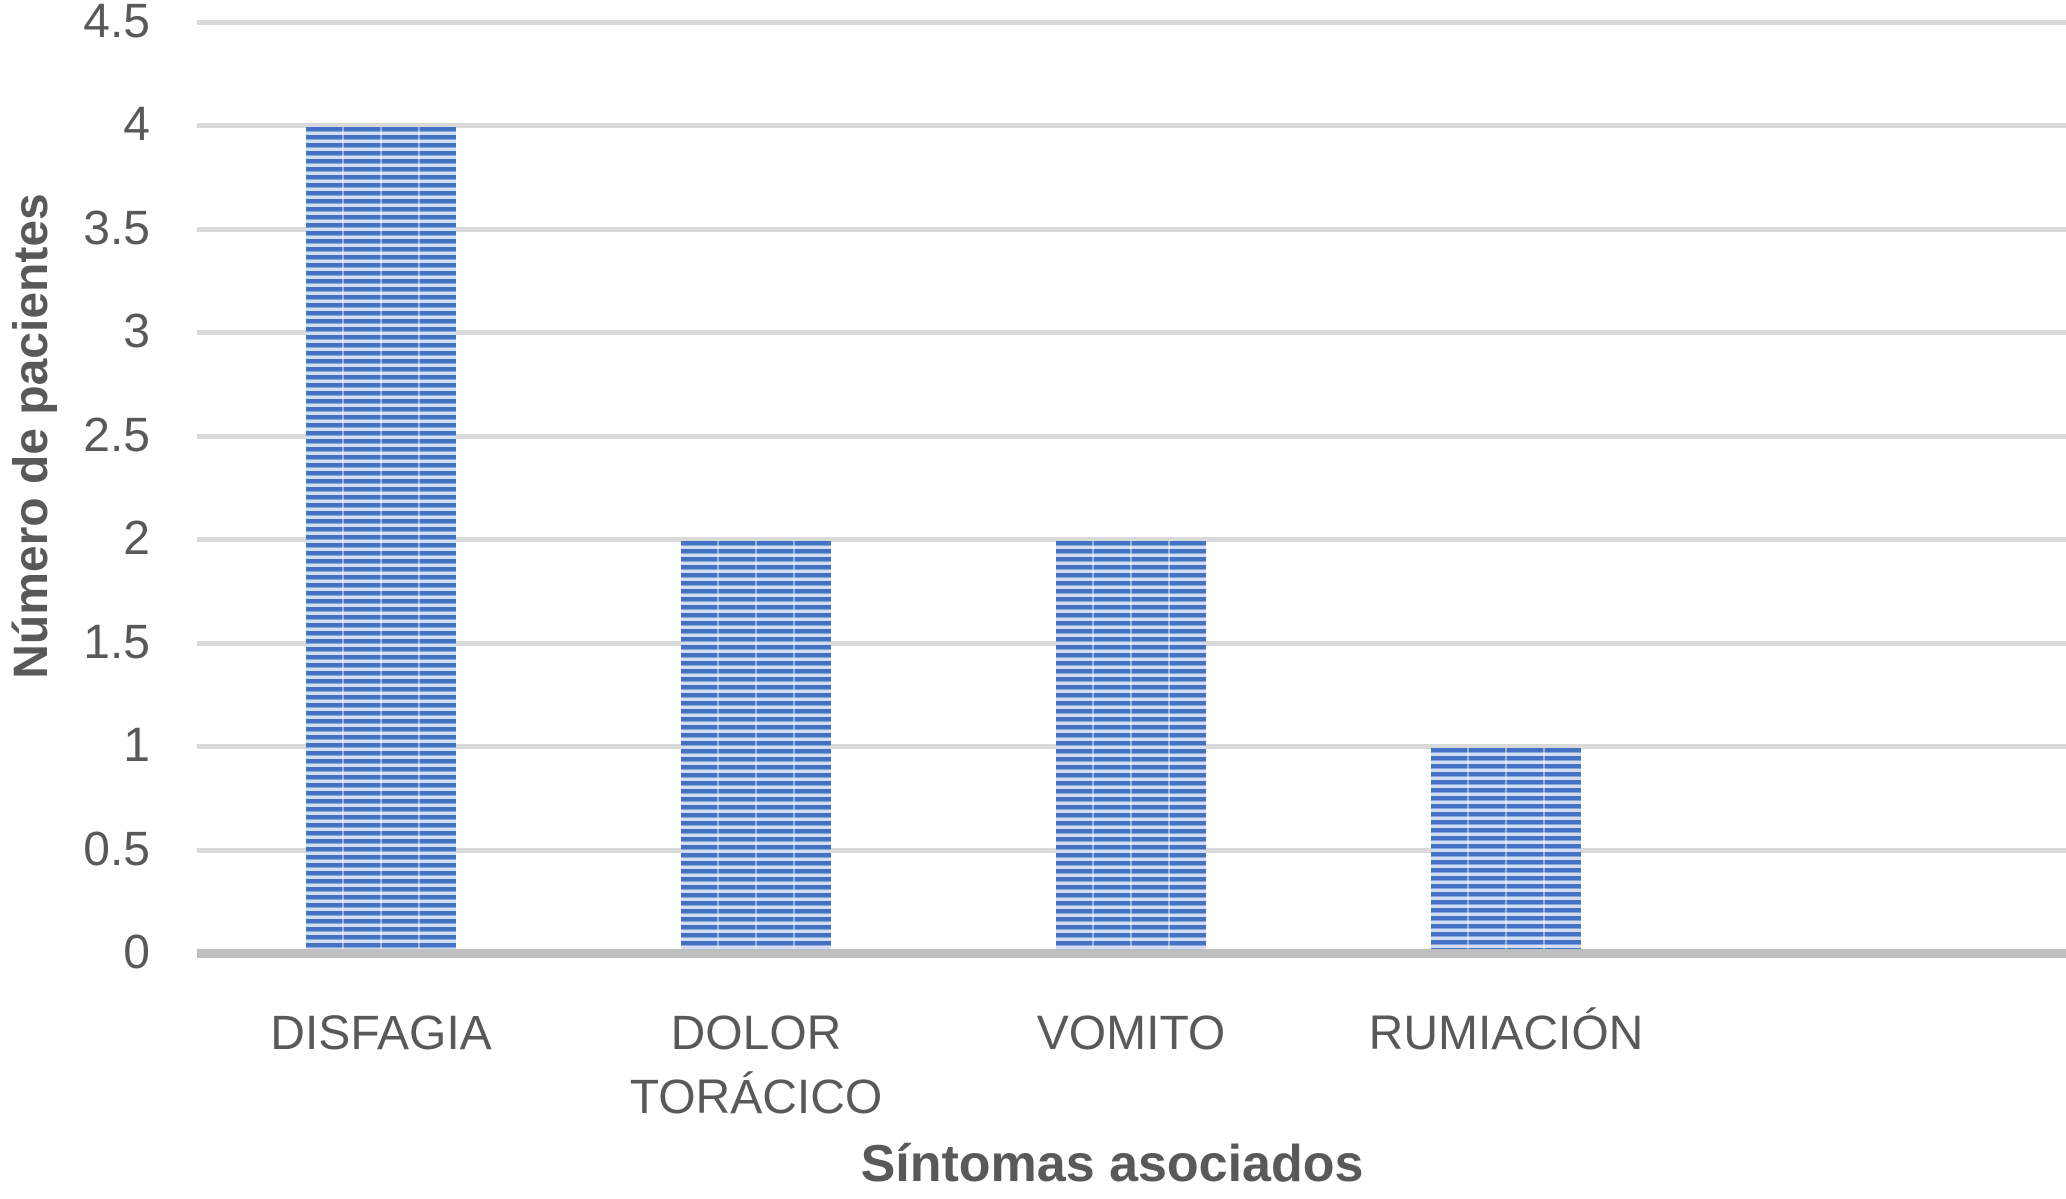 Image resolution: width=2066 pixels, height=1199 pixels. I want to click on bar-disfagia, so click(381, 538).